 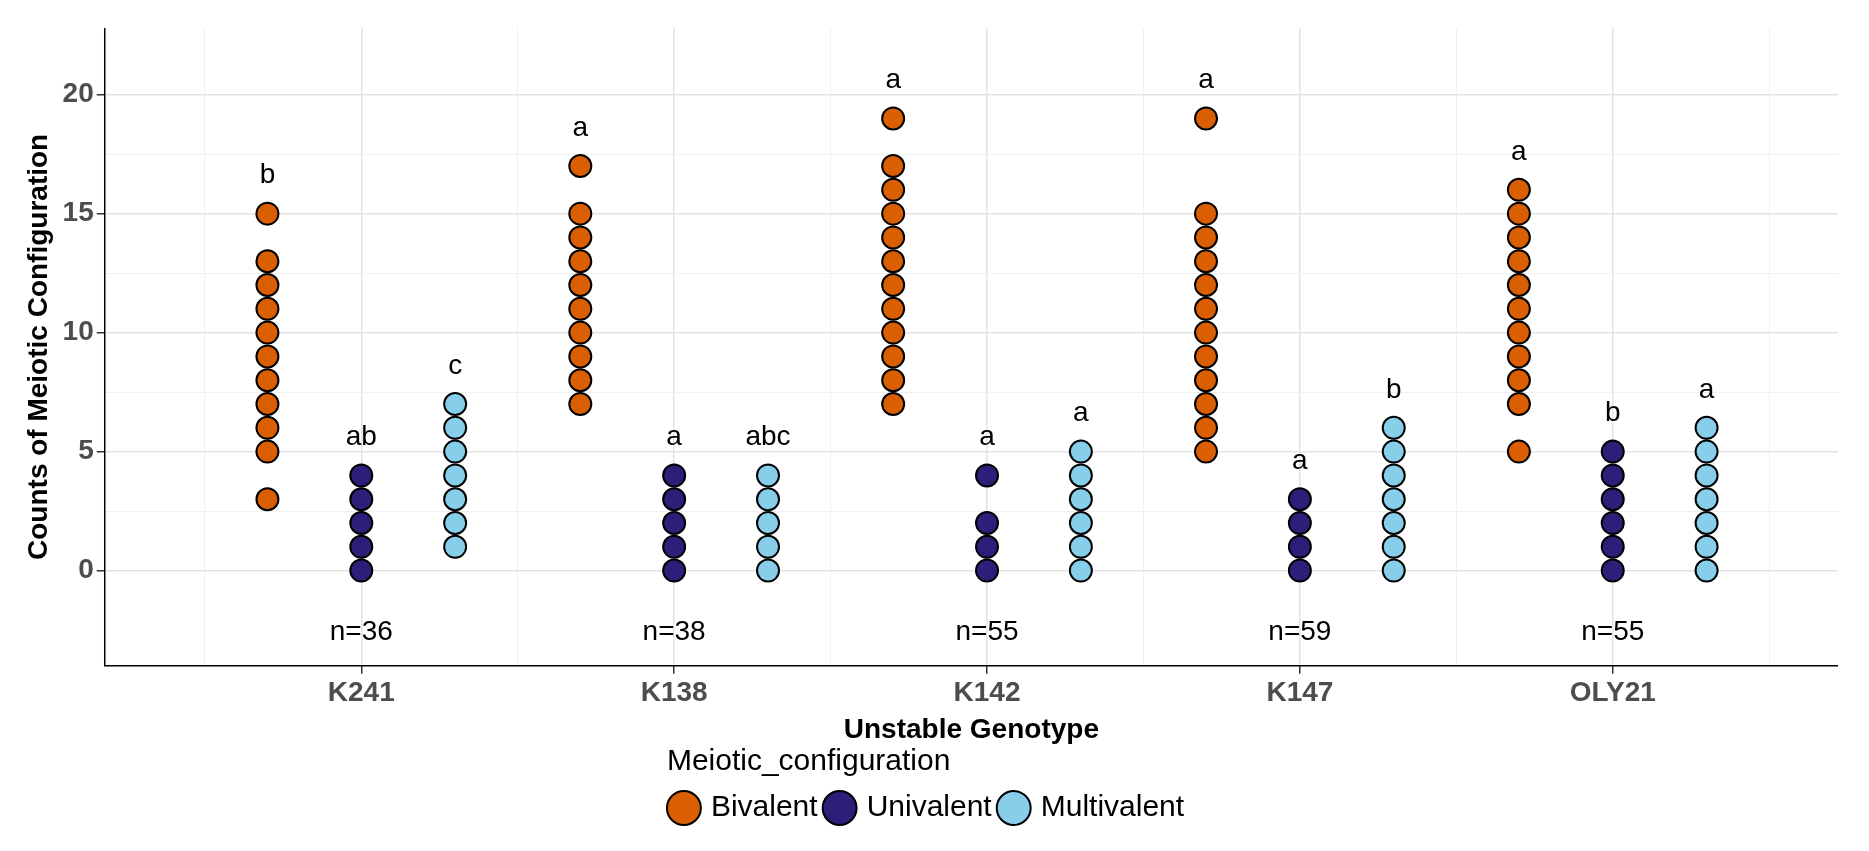 I want to click on y-tick-label: 5, so click(x=86, y=450).